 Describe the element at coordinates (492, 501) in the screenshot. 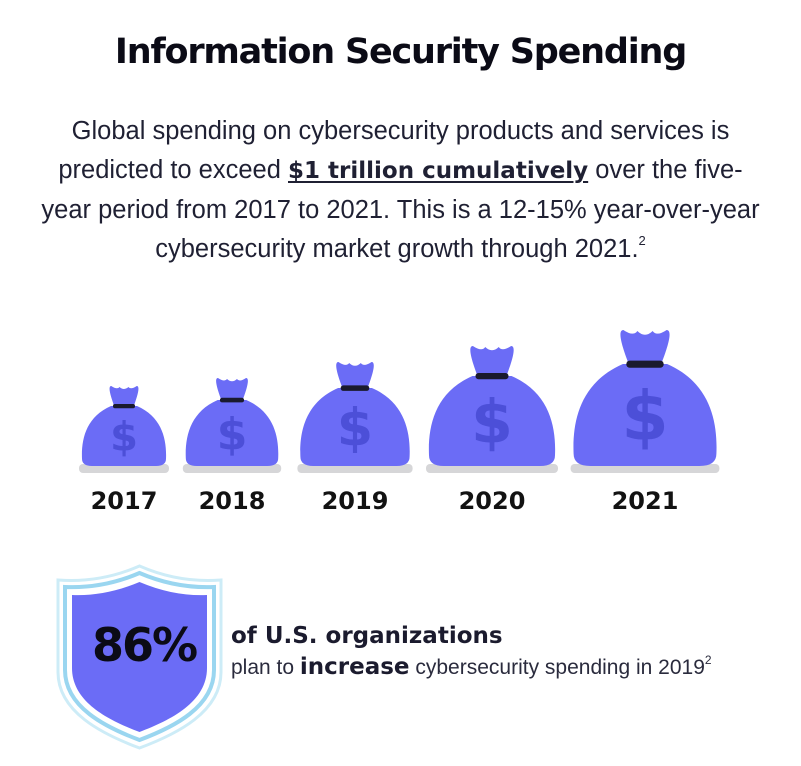

I see `year-label-2020: 2020` at that location.